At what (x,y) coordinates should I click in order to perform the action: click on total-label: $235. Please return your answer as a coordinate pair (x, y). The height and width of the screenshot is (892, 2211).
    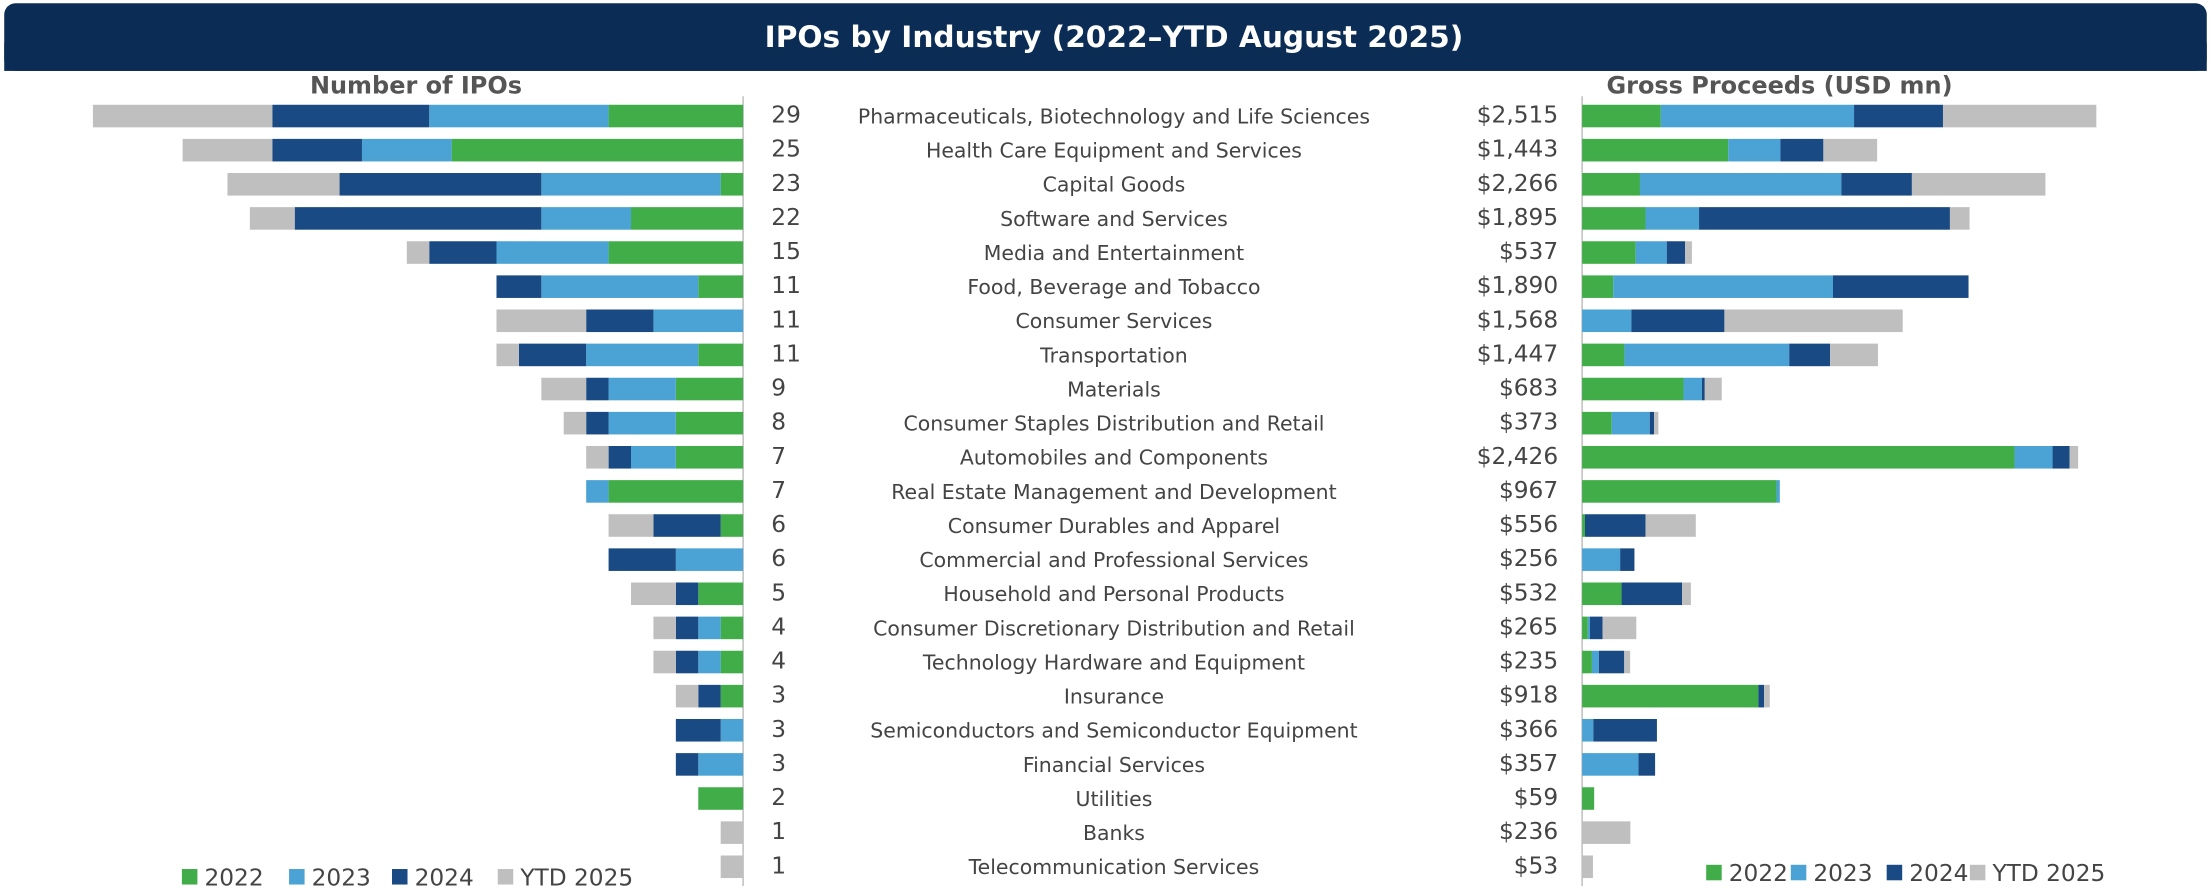
    Looking at the image, I should click on (1528, 661).